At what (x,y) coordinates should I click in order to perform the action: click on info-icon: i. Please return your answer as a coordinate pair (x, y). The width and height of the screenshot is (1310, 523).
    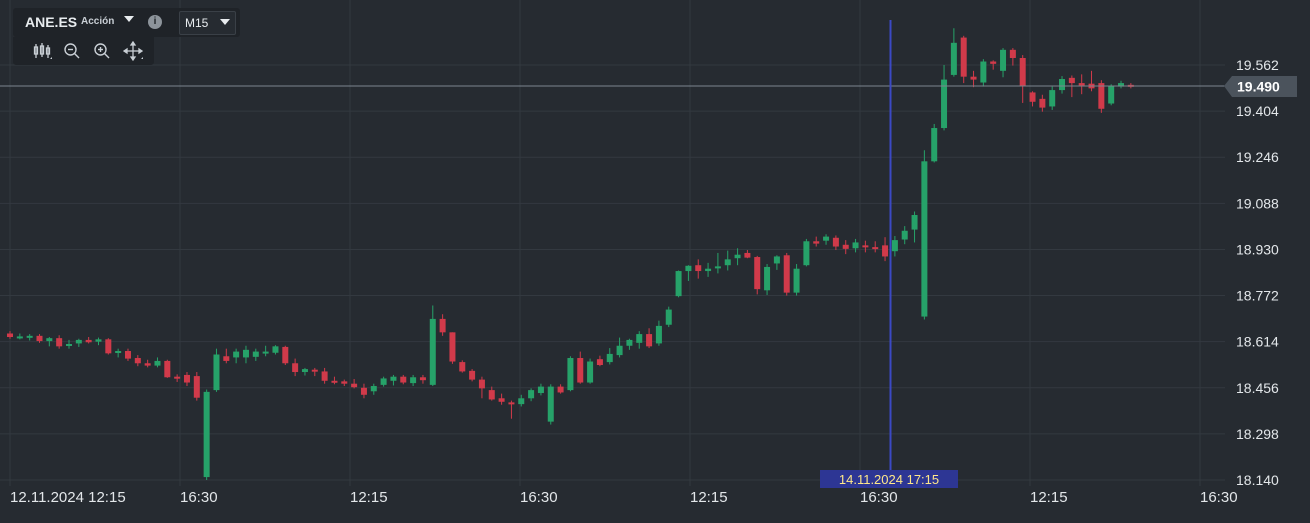
    Looking at the image, I should click on (155, 22).